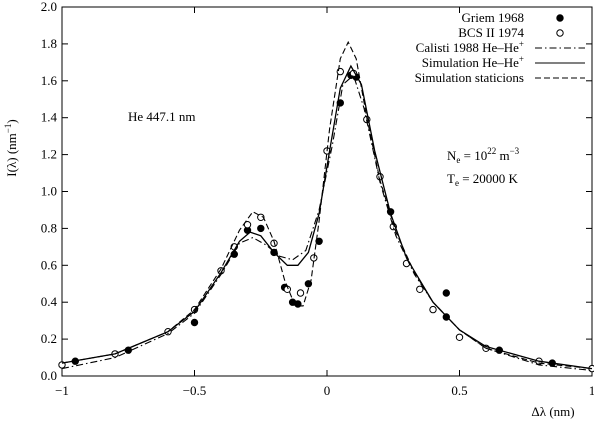  What do you see at coordinates (195, 390) in the screenshot?
I see `x-tick-label: −0.5` at bounding box center [195, 390].